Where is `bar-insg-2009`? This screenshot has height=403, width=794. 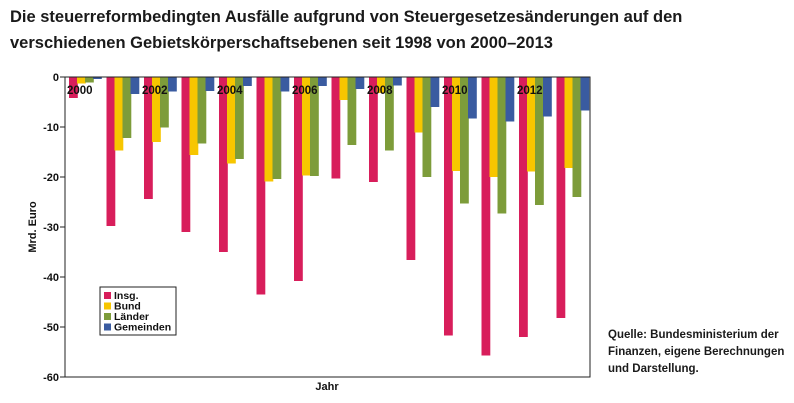
bar-insg-2009 is located at coordinates (411, 168).